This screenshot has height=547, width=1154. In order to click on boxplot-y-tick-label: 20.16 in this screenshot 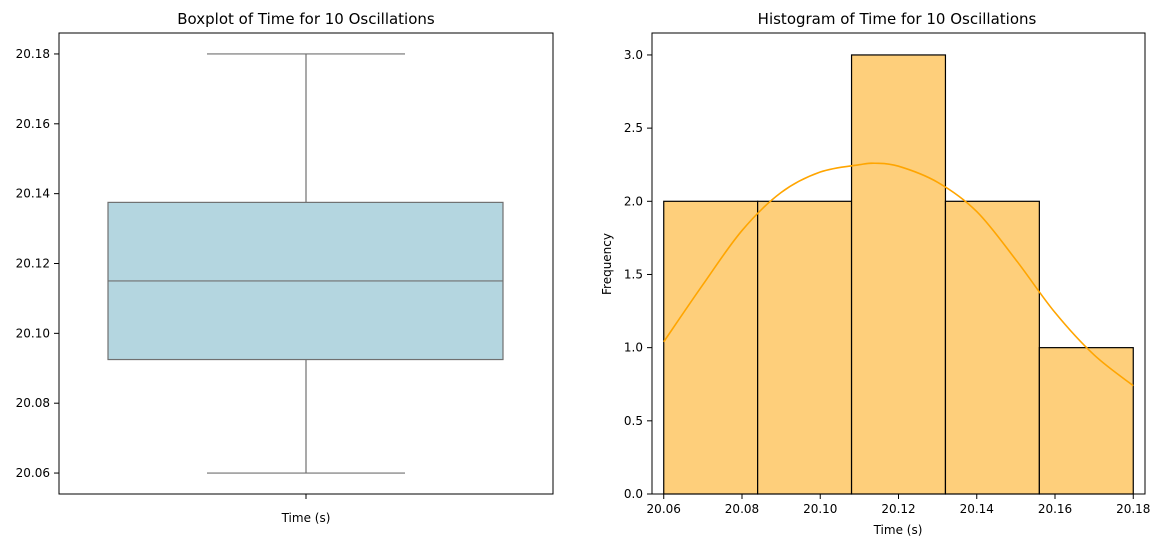, I will do `click(33, 124)`.